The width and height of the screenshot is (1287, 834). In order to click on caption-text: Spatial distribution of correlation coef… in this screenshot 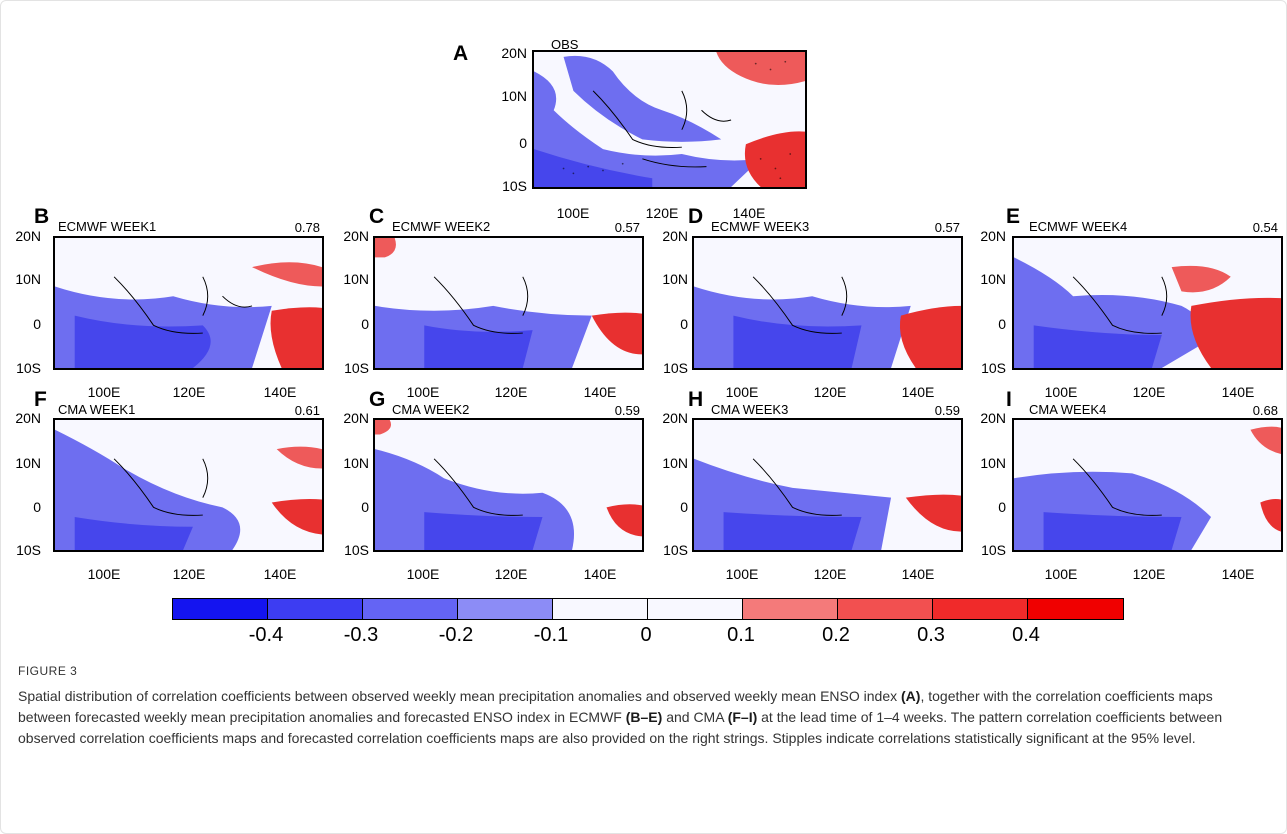, I will do `click(460, 696)`.